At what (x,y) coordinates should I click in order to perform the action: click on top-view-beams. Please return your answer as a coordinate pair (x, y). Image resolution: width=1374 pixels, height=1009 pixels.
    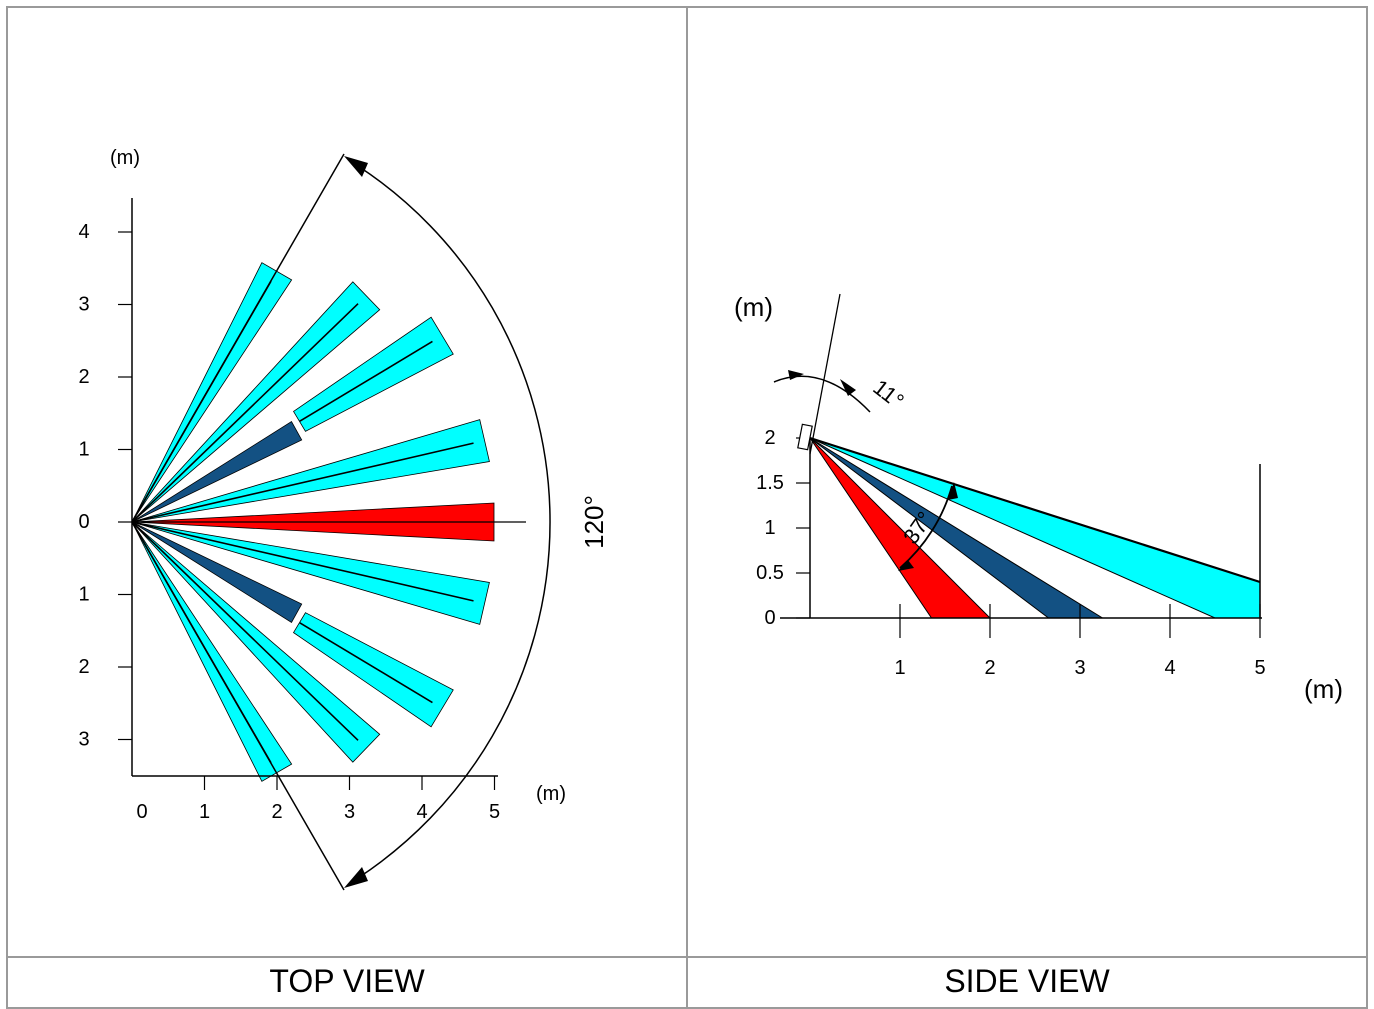
    Looking at the image, I should click on (313, 522).